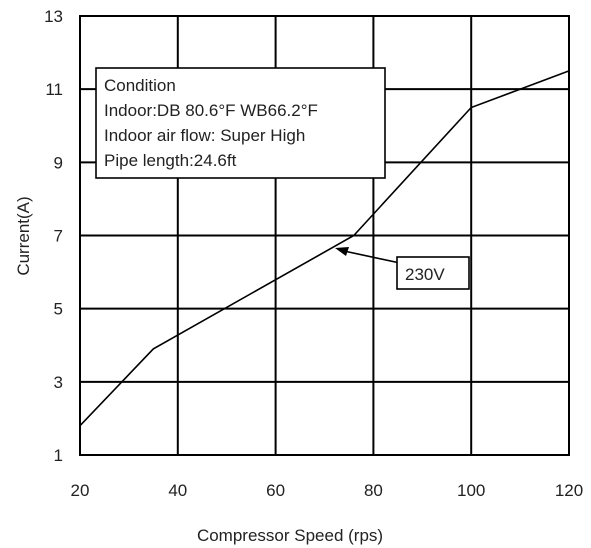 The height and width of the screenshot is (548, 591). I want to click on x-tick-label: 60, so click(275, 490).